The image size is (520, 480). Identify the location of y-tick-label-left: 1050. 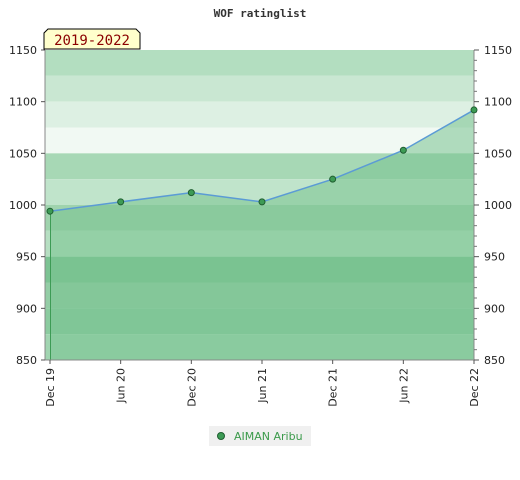
(23, 153).